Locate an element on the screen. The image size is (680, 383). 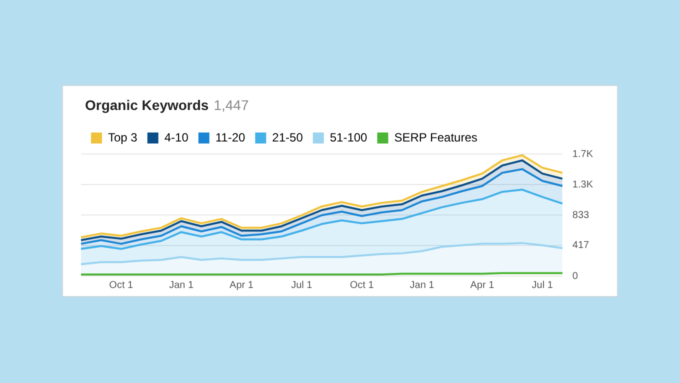
legend-label: 11-20 is located at coordinates (230, 137).